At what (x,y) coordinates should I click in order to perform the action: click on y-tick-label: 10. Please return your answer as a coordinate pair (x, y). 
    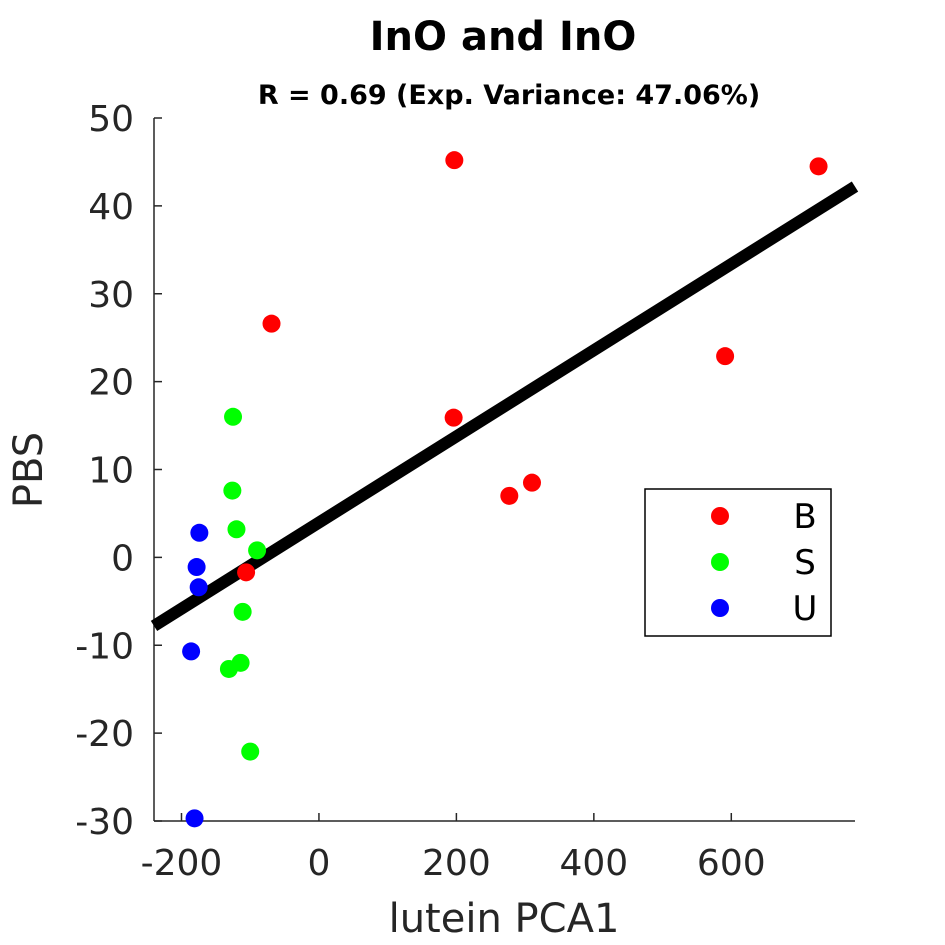
    Looking at the image, I should click on (111, 471).